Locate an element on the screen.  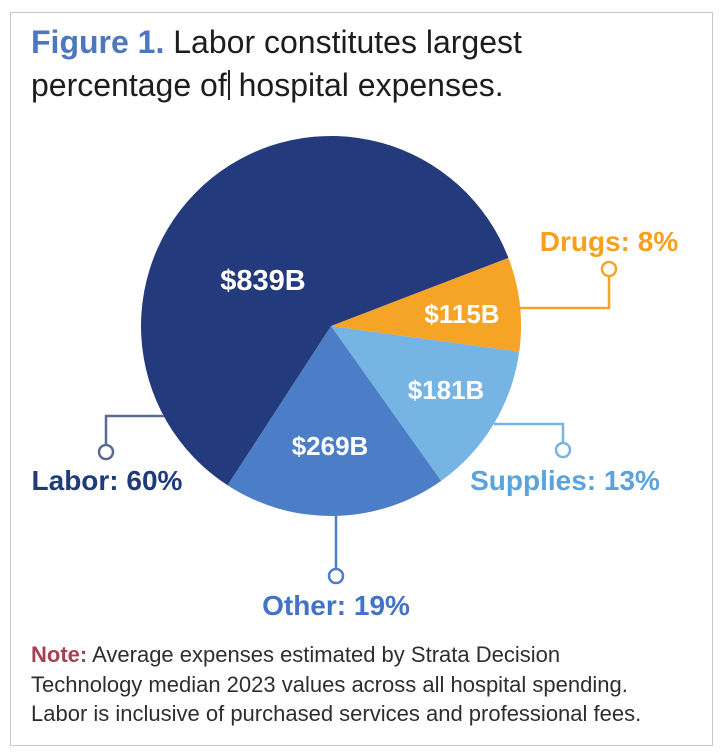
pie-slice-supplies is located at coordinates (425, 403).